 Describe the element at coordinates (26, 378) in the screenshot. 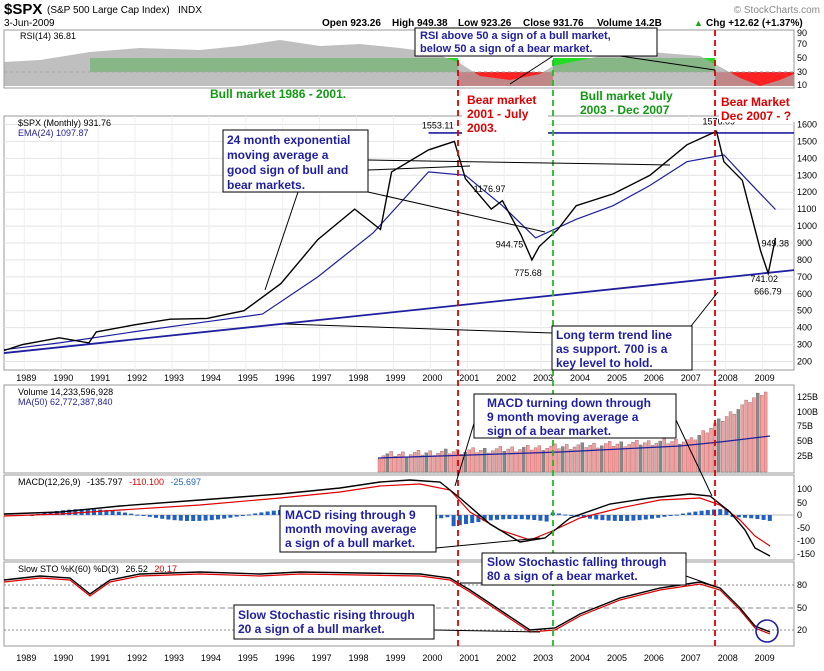

I see `year-tick-label: 1989` at that location.